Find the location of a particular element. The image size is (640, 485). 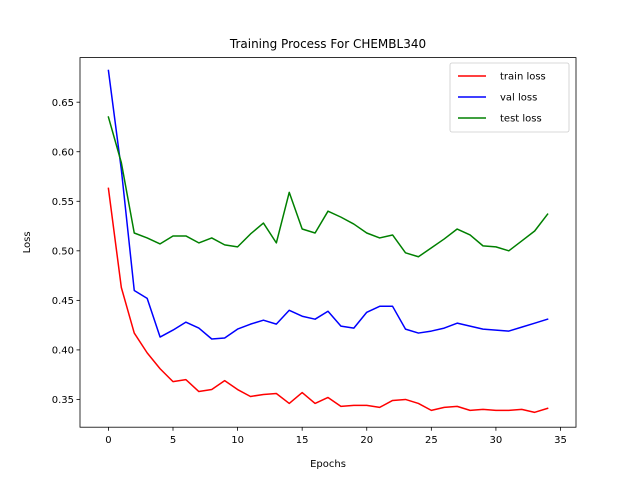

legend-label: test loss is located at coordinates (521, 119).